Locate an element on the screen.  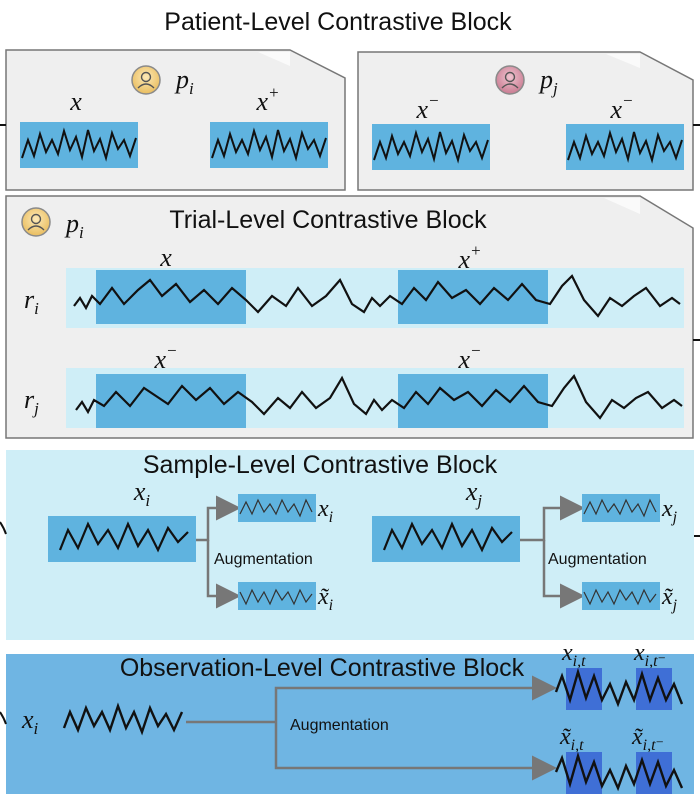
obs-label-xt-it: x̃i,t is located at coordinates (571, 739).